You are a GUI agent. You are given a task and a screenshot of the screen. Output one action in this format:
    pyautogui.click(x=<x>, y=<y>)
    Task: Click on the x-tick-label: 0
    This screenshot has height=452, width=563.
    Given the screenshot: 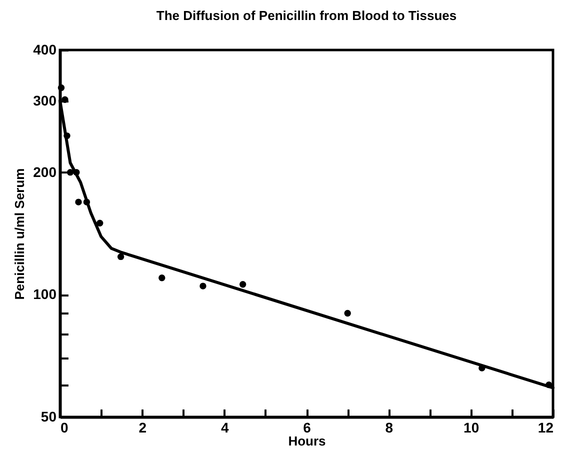 What is the action you would take?
    pyautogui.click(x=64, y=428)
    